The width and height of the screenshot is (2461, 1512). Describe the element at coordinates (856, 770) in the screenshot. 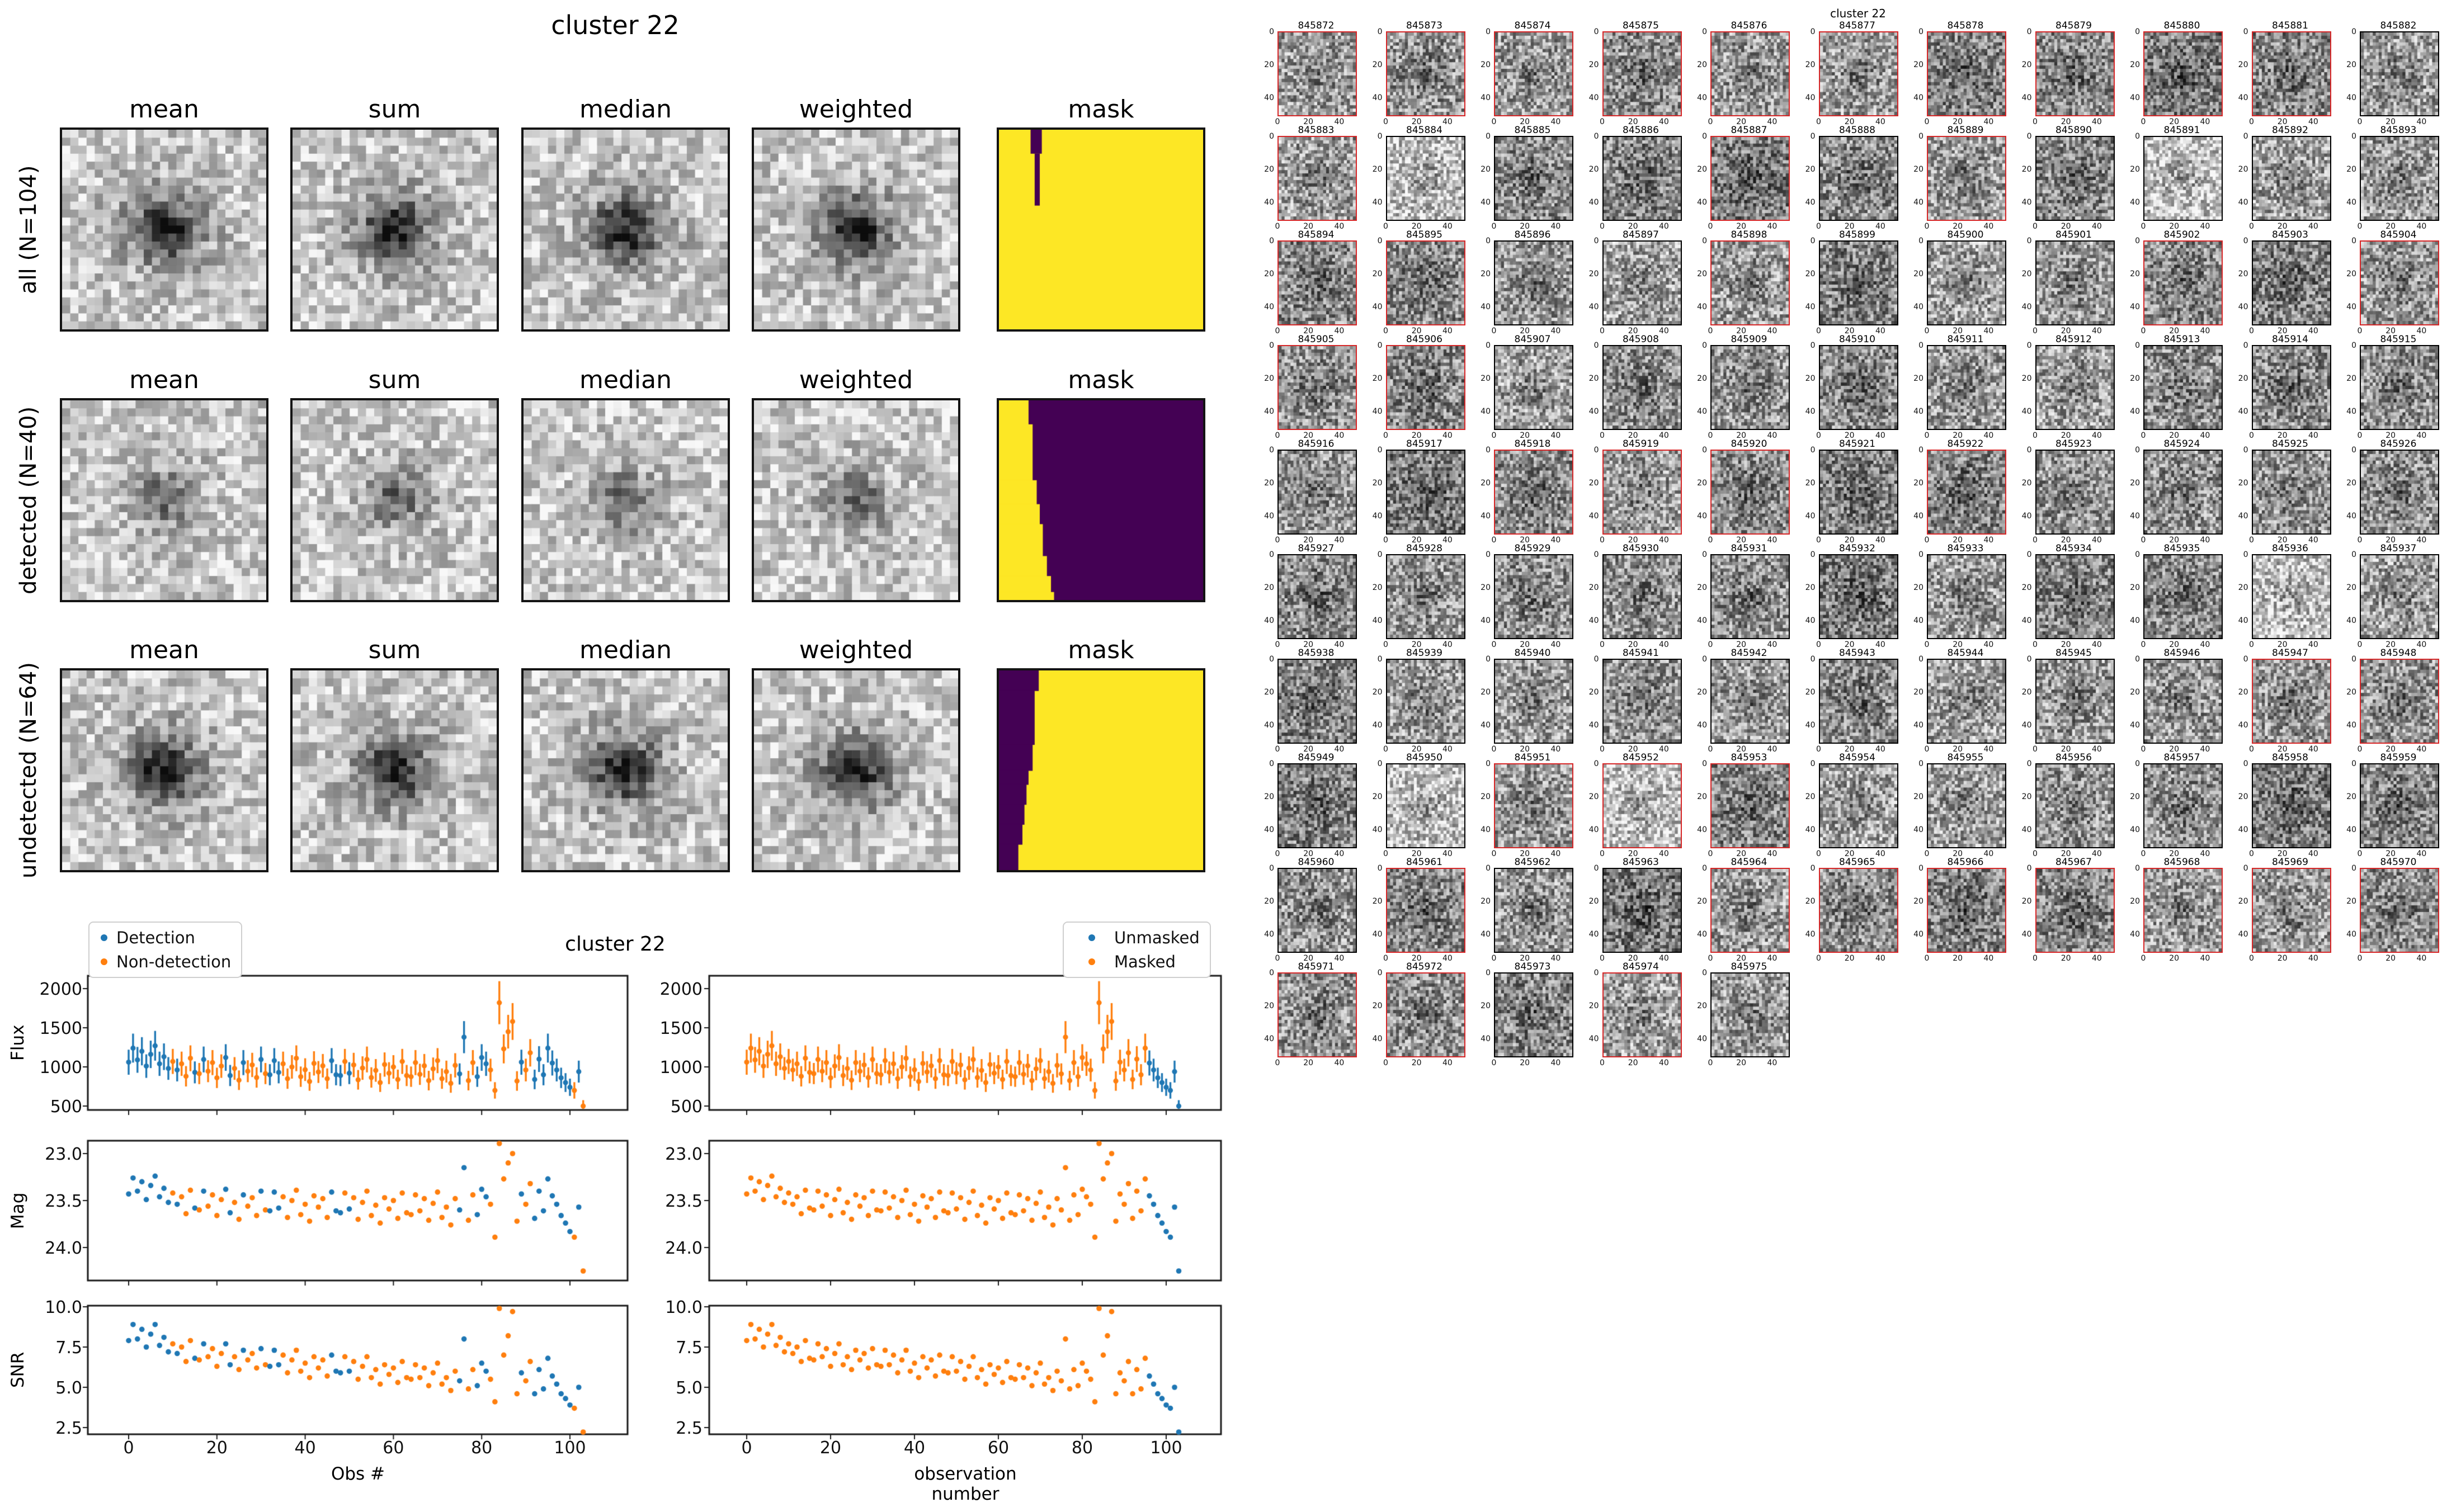

I see `stamp-image-weighted` at that location.